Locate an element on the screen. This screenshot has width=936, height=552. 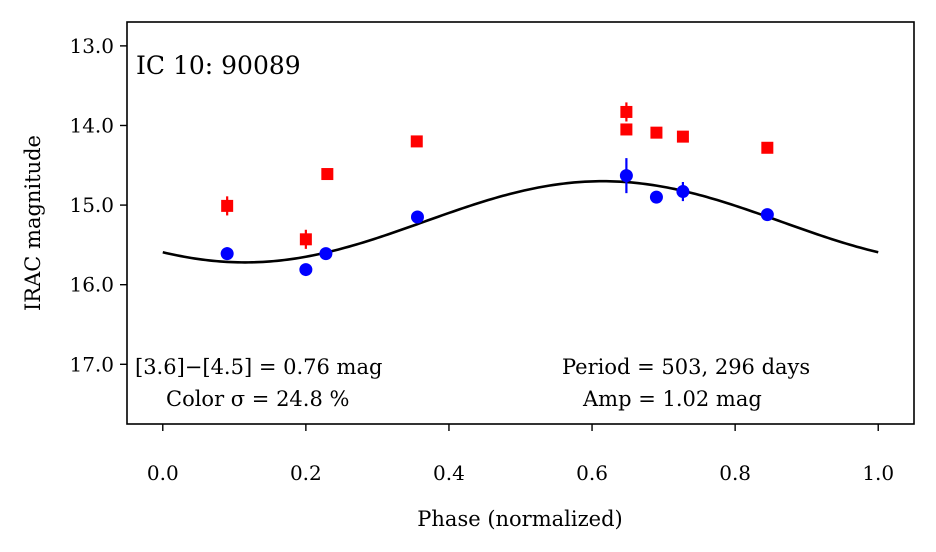
x-axis-ticks: 0.0 0.2 0.4 0.6 0.8 1.0 is located at coordinates (520, 454).